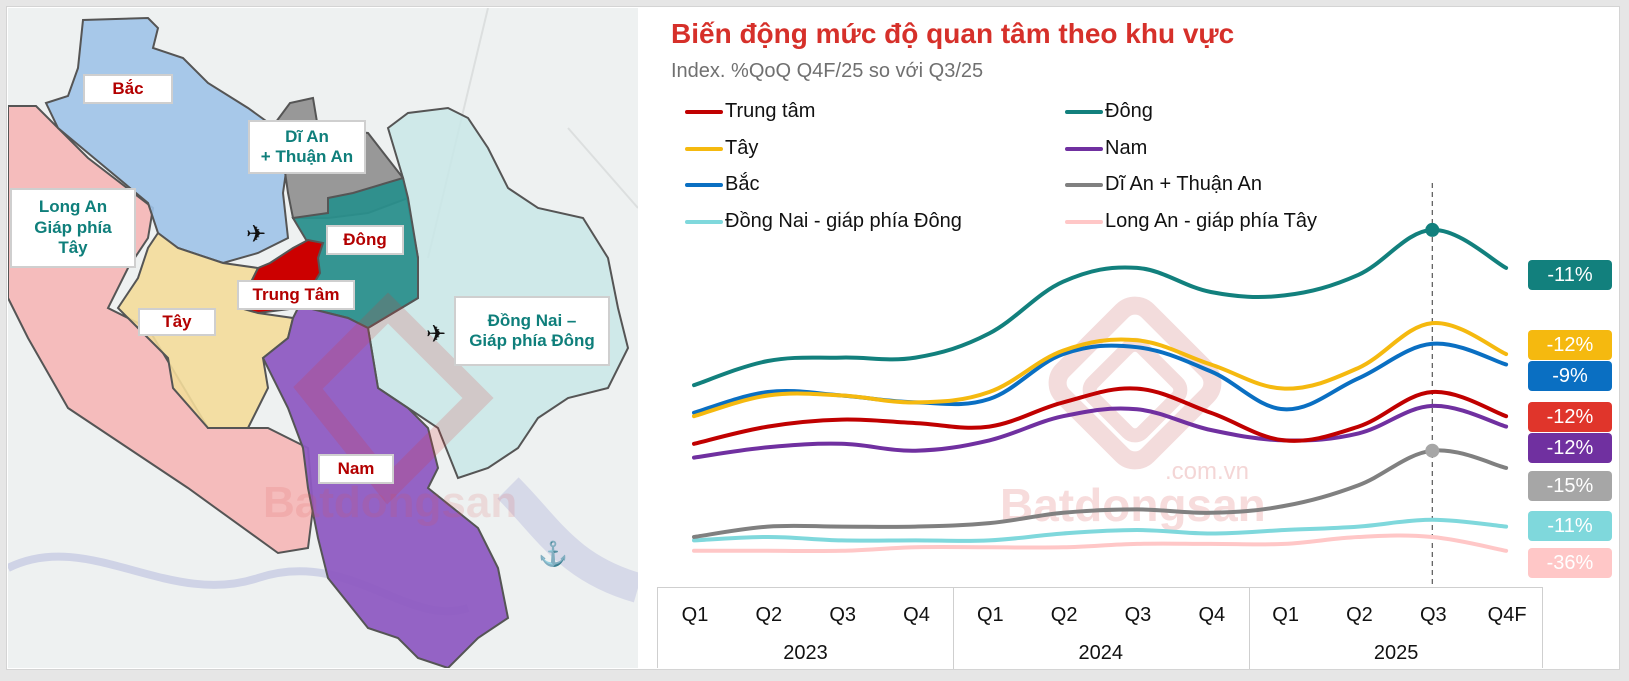  I want to click on watermark-text: Batdongsan, so click(390, 503).